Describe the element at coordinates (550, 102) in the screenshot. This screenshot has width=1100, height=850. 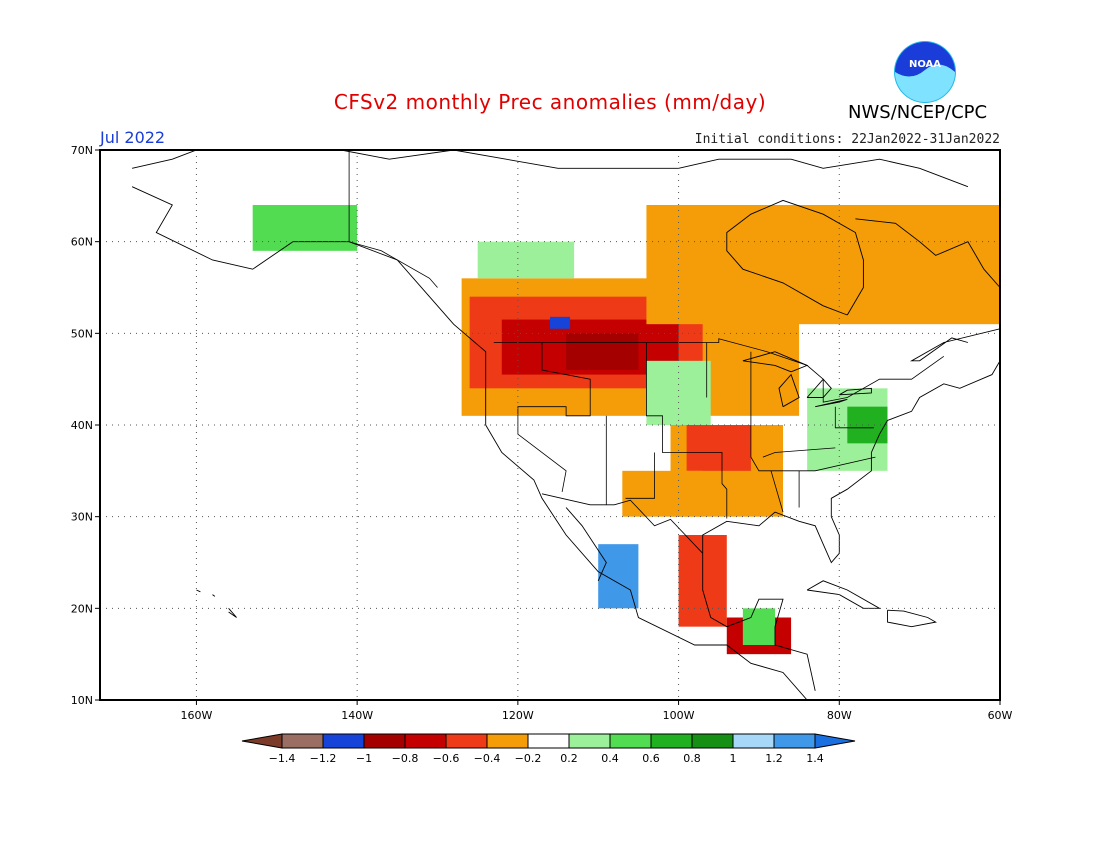
I see `map-title: CFSv2 monthly Prec anomalies (mm/day)` at that location.